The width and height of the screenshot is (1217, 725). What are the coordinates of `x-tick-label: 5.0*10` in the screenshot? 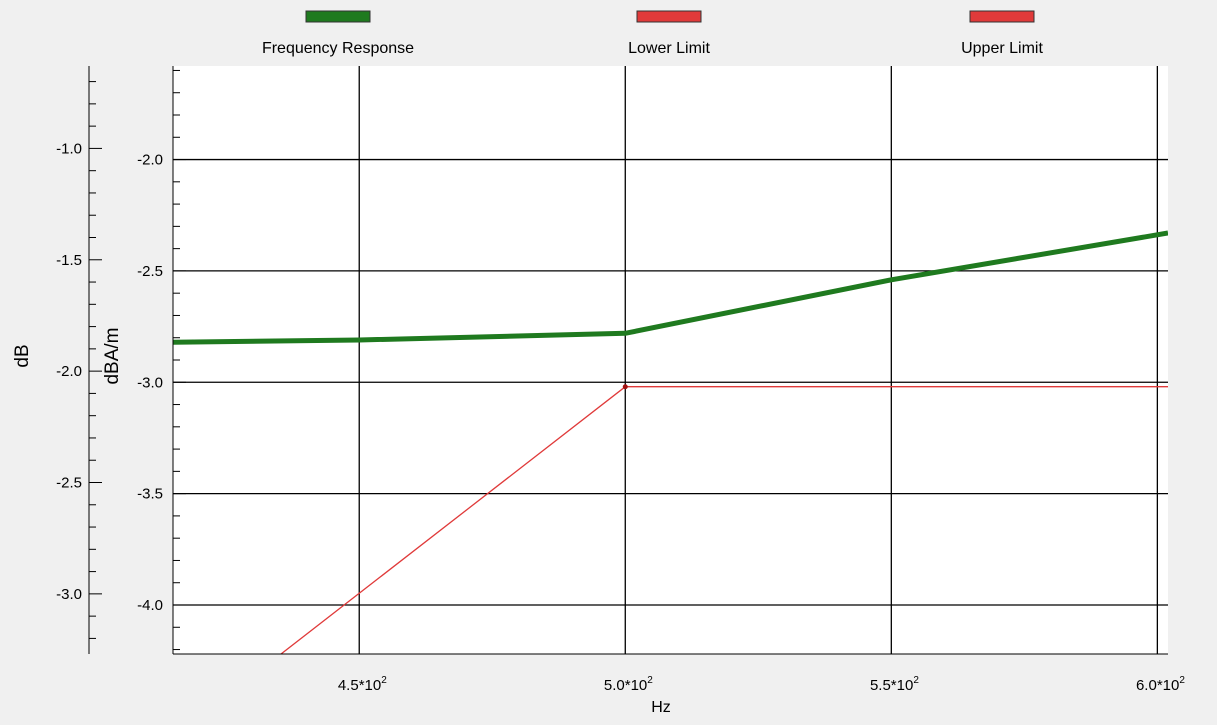 It's located at (625, 685).